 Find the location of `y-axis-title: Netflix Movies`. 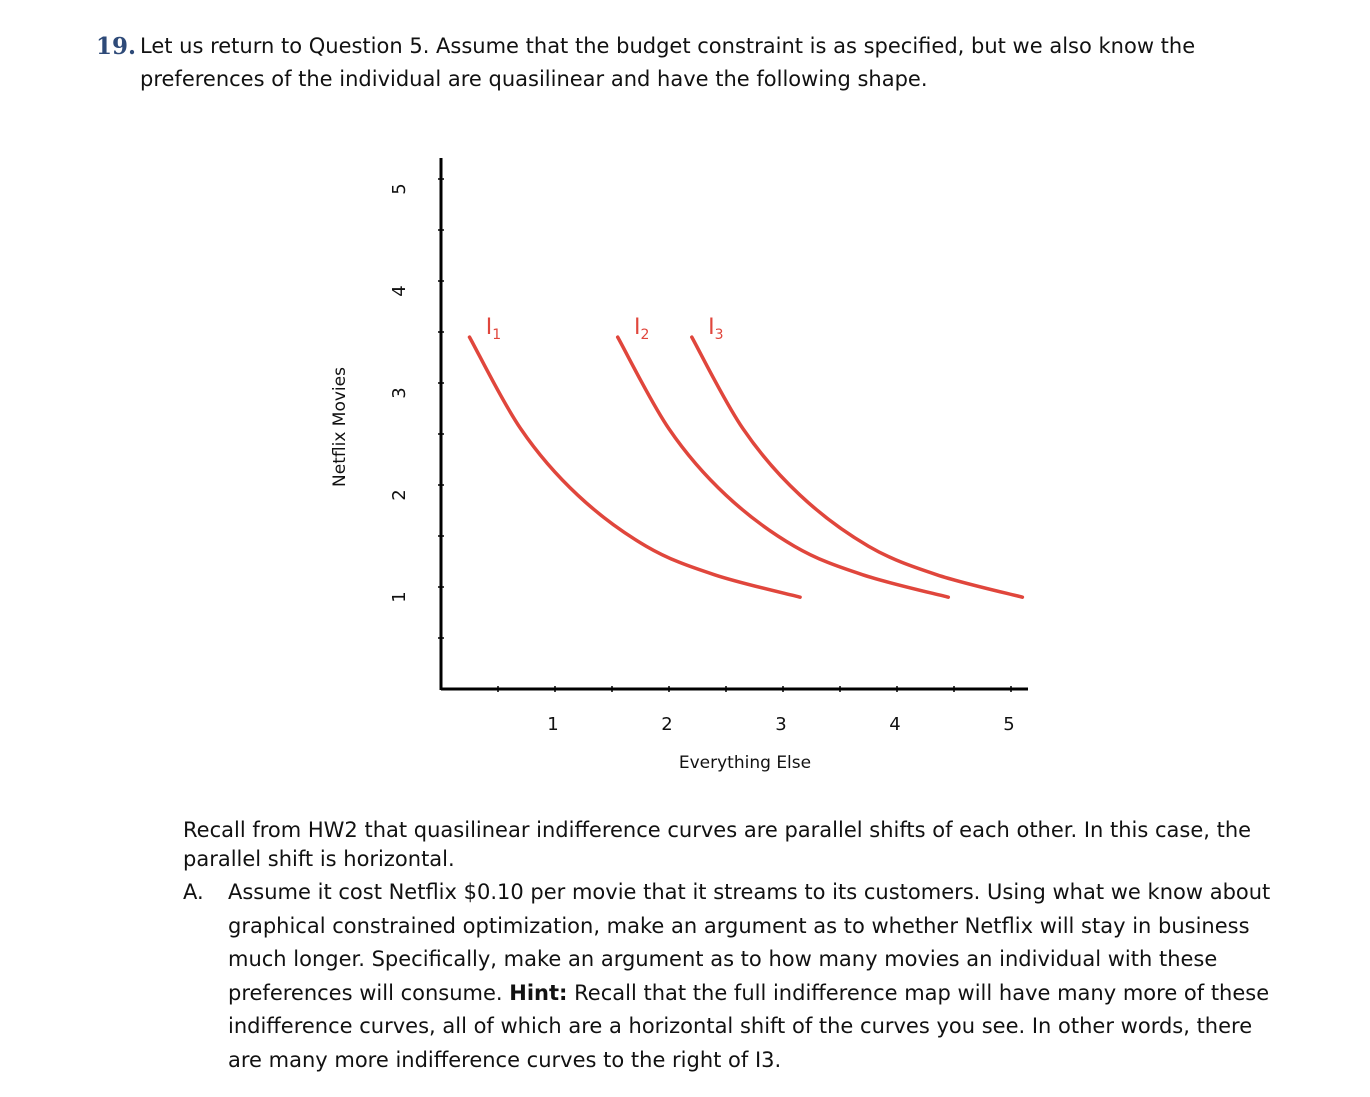

y-axis-title: Netflix Movies is located at coordinates (340, 427).